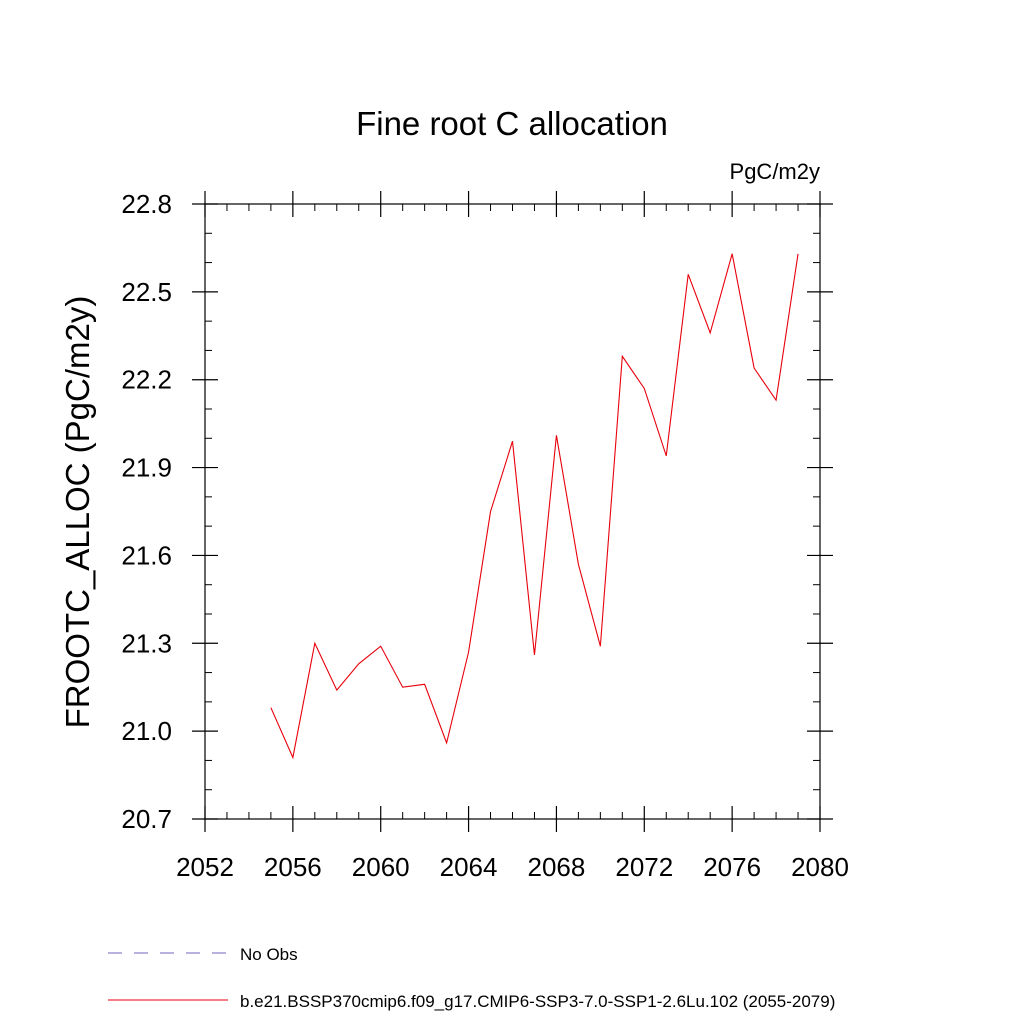  What do you see at coordinates (146, 292) in the screenshot?
I see `y-tick-label: 22.5` at bounding box center [146, 292].